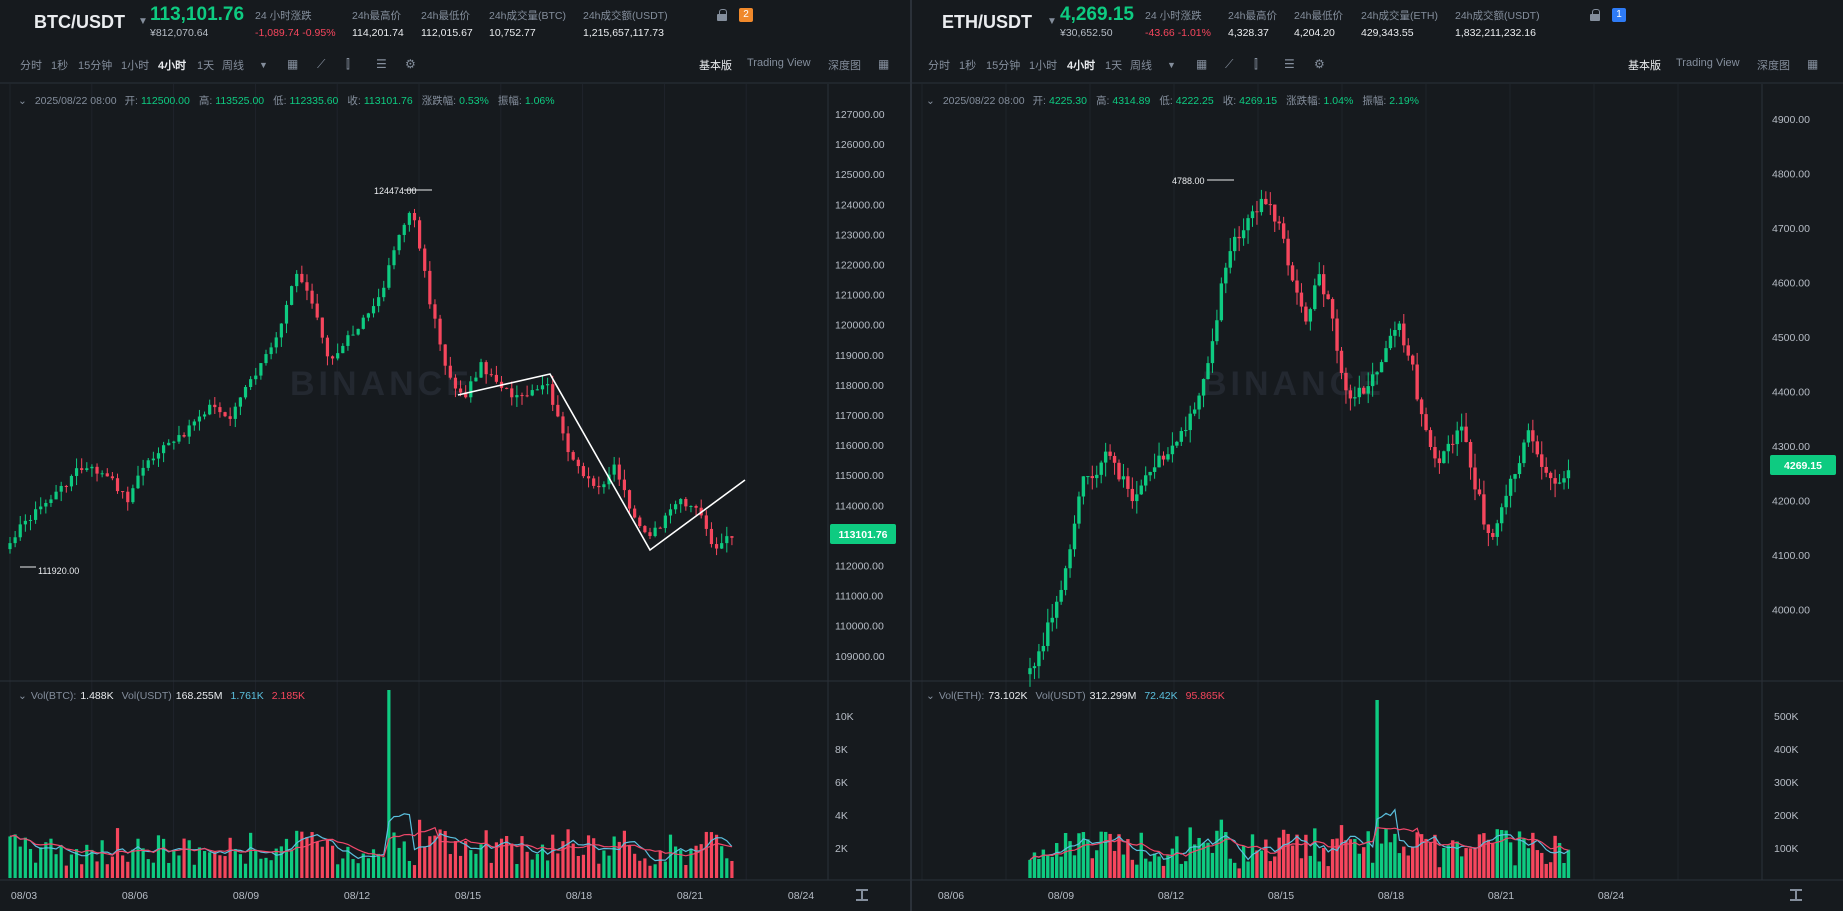  What do you see at coordinates (205, 101) in the screenshot?
I see `ohlc-high-label: 高:` at bounding box center [205, 101].